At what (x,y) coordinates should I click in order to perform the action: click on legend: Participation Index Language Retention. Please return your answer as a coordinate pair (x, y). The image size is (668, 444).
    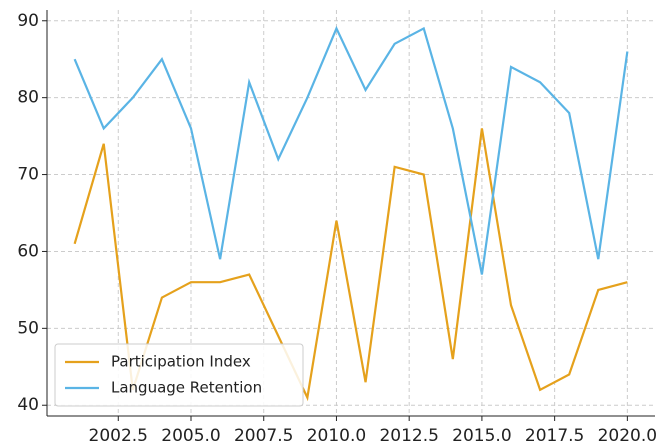
    Looking at the image, I should click on (179, 375).